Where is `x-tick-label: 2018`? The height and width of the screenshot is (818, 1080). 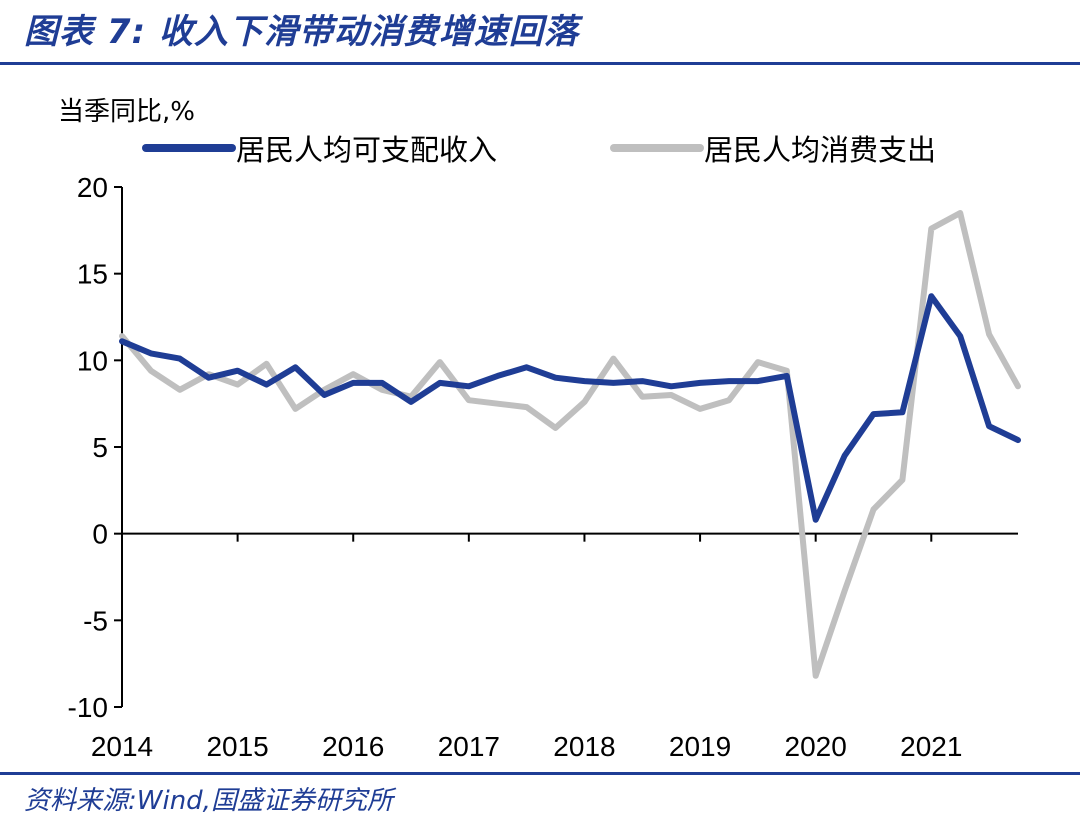 x-tick-label: 2018 is located at coordinates (584, 746).